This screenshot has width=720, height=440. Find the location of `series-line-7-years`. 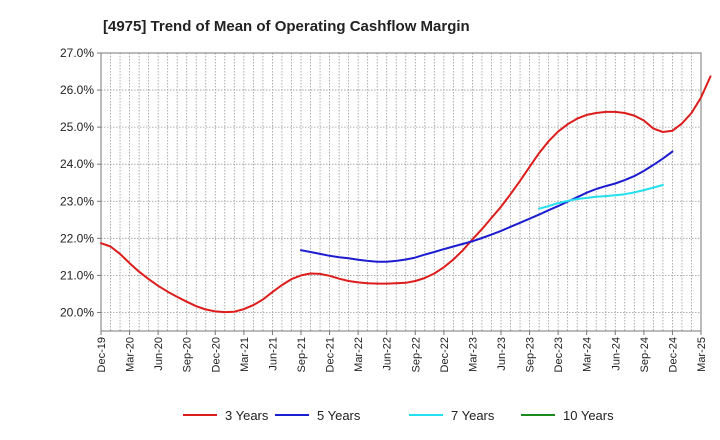

series-line-7-years is located at coordinates (601, 197).